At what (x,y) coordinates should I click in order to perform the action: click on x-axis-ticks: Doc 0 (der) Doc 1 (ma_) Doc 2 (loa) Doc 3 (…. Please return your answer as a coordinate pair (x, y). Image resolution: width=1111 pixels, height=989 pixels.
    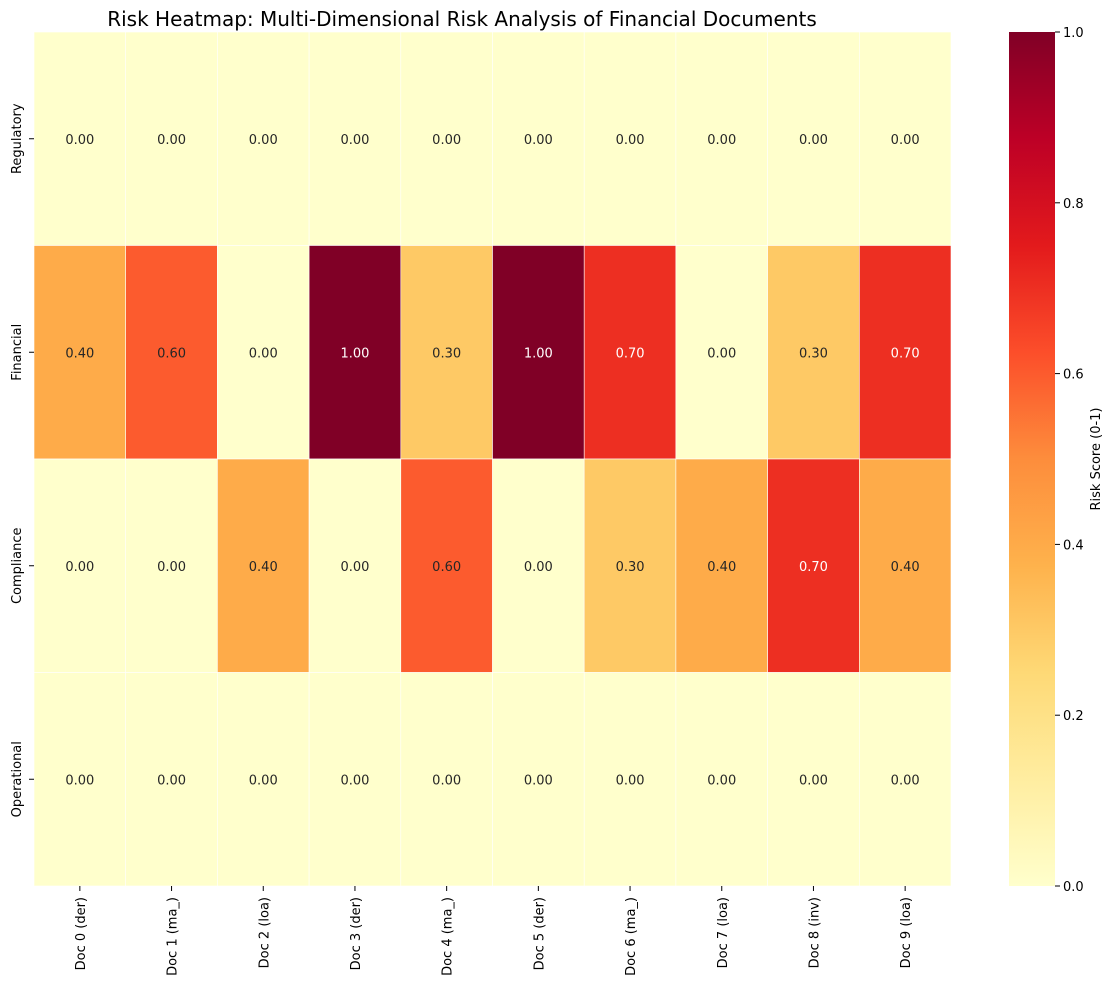
    Looking at the image, I should click on (494, 931).